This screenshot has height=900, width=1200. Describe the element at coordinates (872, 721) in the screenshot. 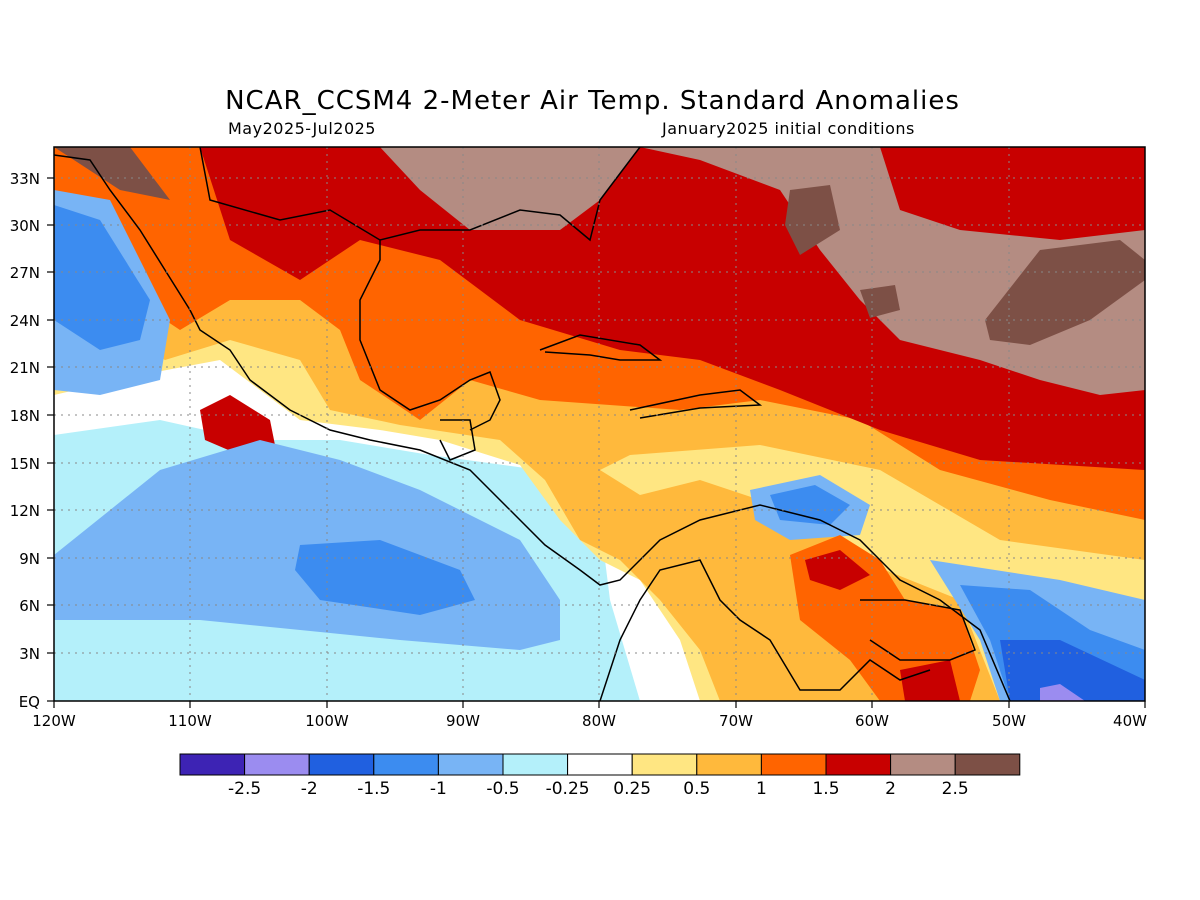

I see `lon-label: 60W` at that location.